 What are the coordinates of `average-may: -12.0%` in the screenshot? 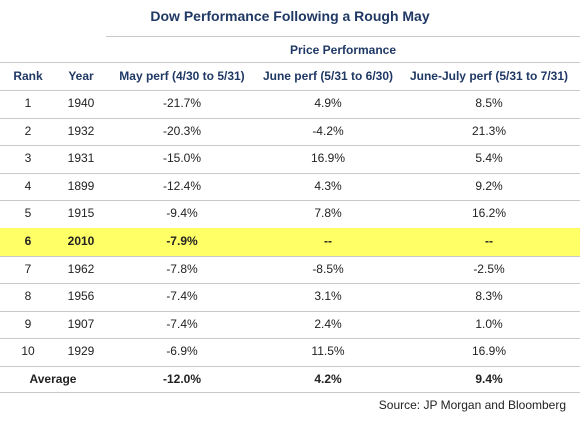 It's located at (182, 379).